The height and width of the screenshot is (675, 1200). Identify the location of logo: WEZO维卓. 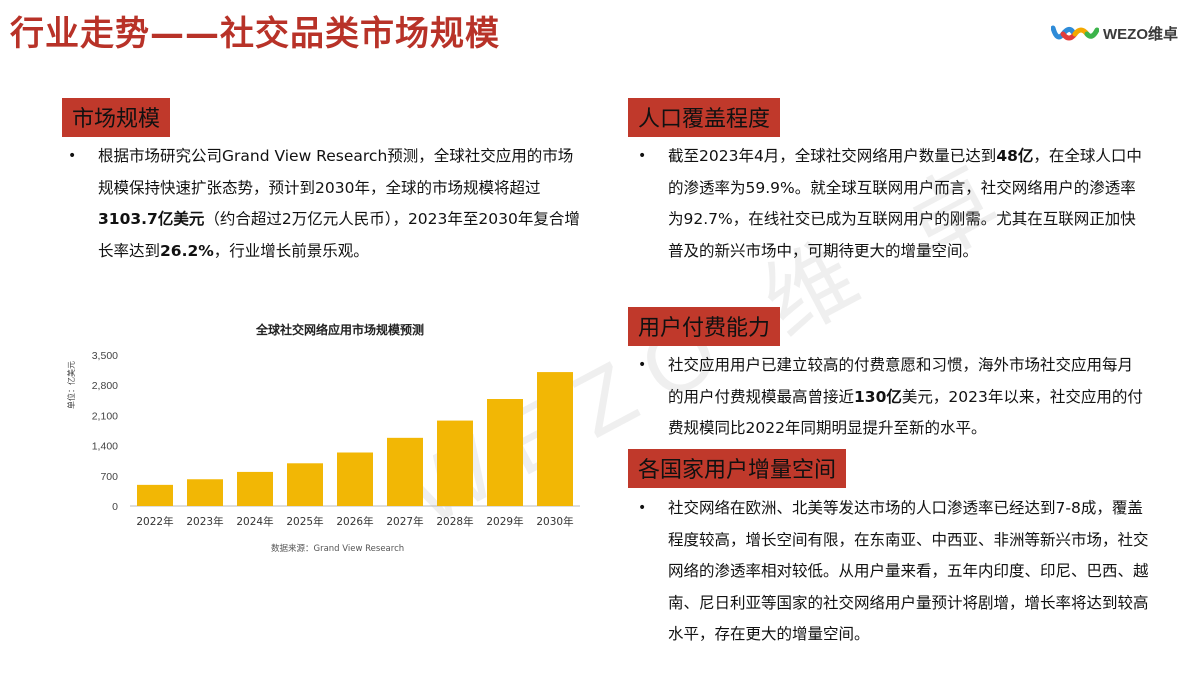
(1114, 33).